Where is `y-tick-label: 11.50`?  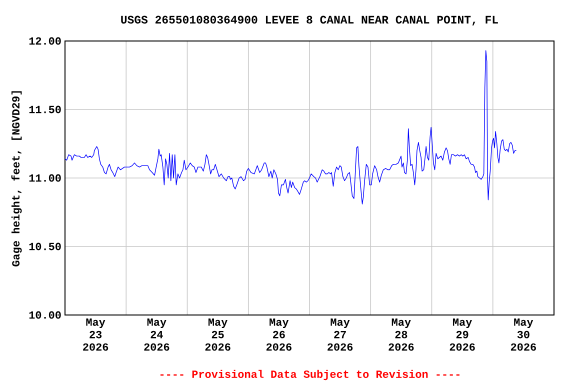
y-tick-label: 11.50 is located at coordinates (45, 110).